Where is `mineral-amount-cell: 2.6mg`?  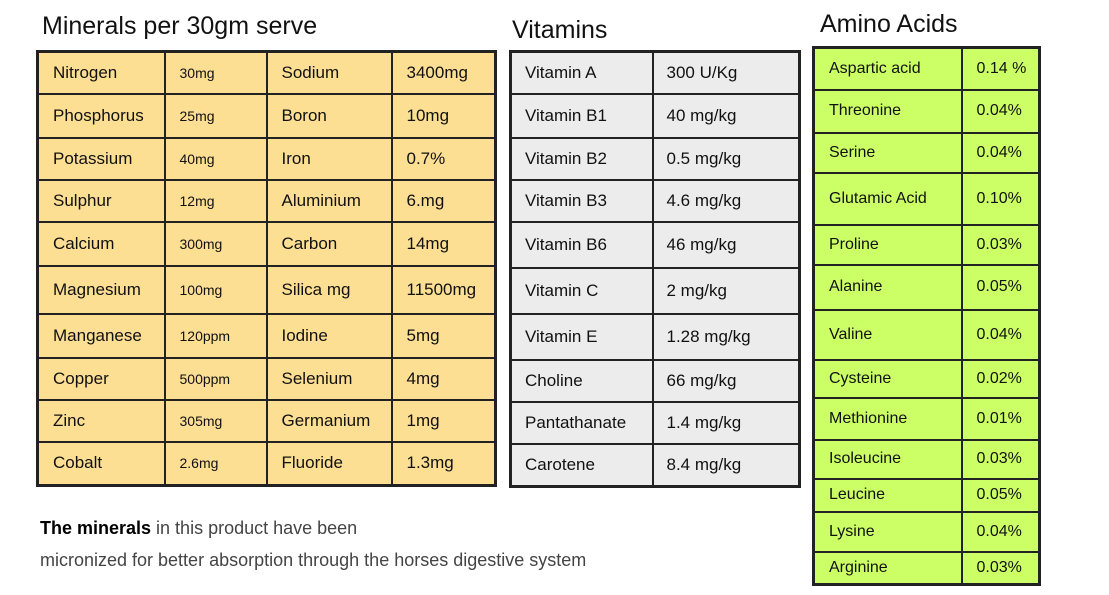 mineral-amount-cell: 2.6mg is located at coordinates (215, 463).